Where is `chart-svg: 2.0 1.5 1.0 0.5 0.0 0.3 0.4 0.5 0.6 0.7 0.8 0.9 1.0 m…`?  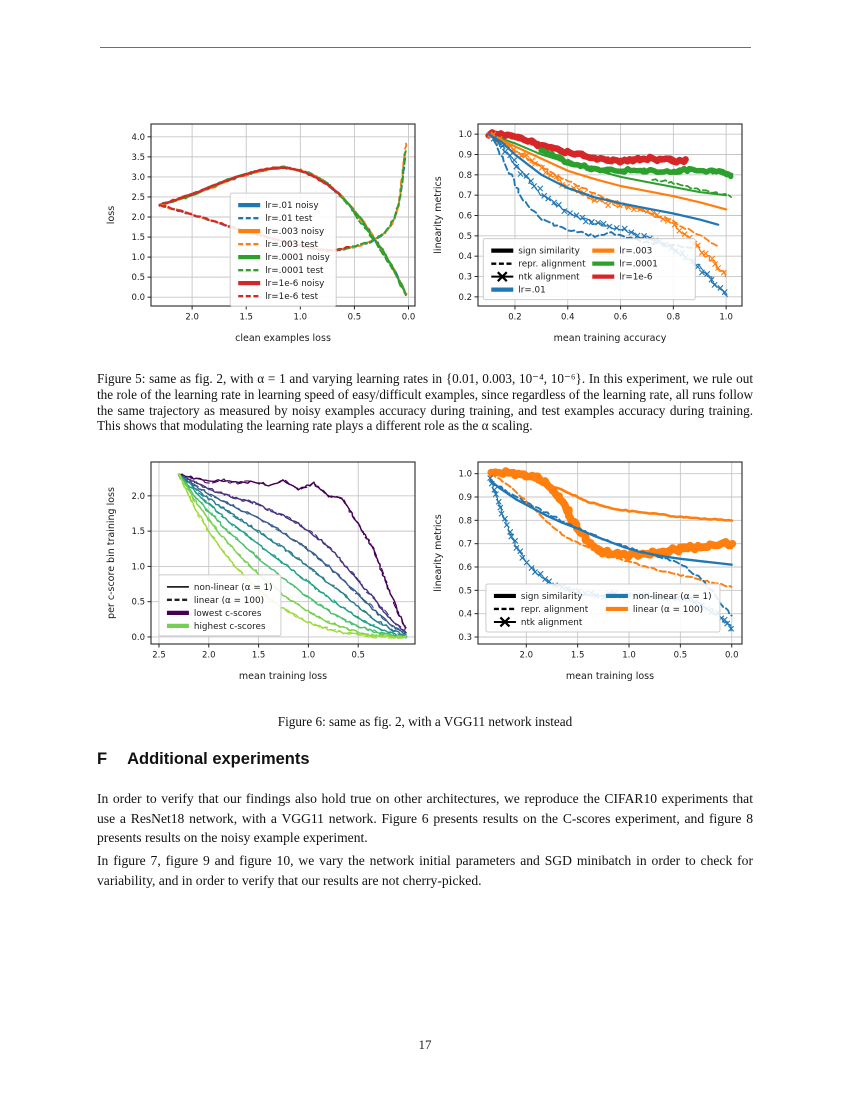 chart-svg: 2.0 1.5 1.0 0.5 0.0 0.3 0.4 0.5 0.6 0.7 0.8 0.9 1.0 m… is located at coordinates (588, 571).